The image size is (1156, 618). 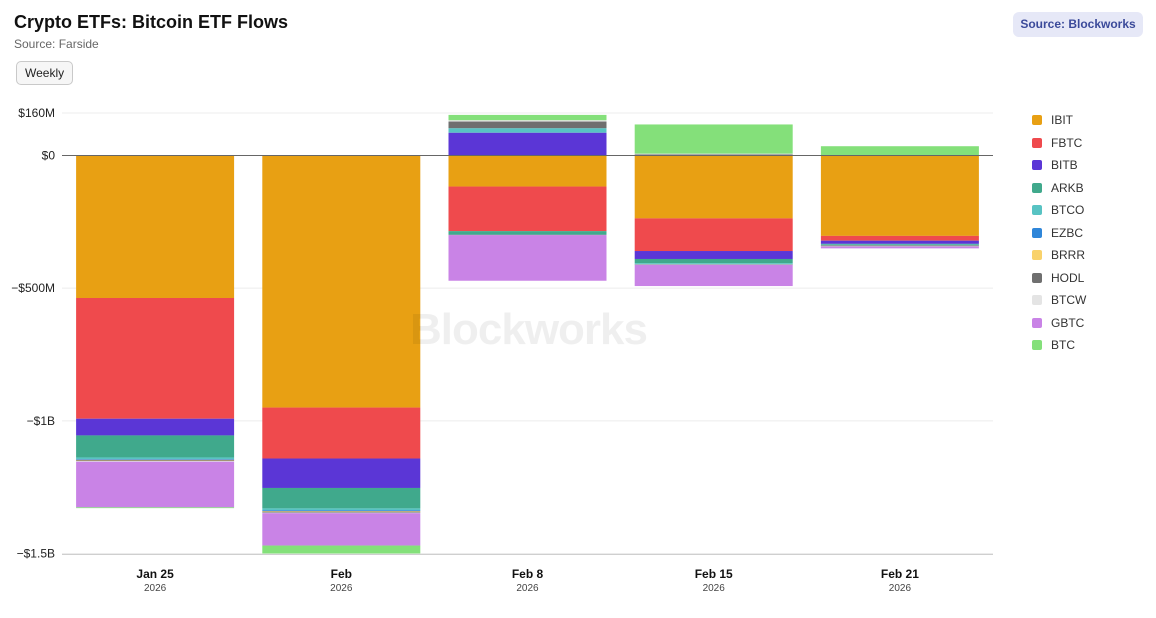 What do you see at coordinates (713, 275) in the screenshot?
I see `bar-segment-gbtc: GBTC Feb 15: -80` at bounding box center [713, 275].